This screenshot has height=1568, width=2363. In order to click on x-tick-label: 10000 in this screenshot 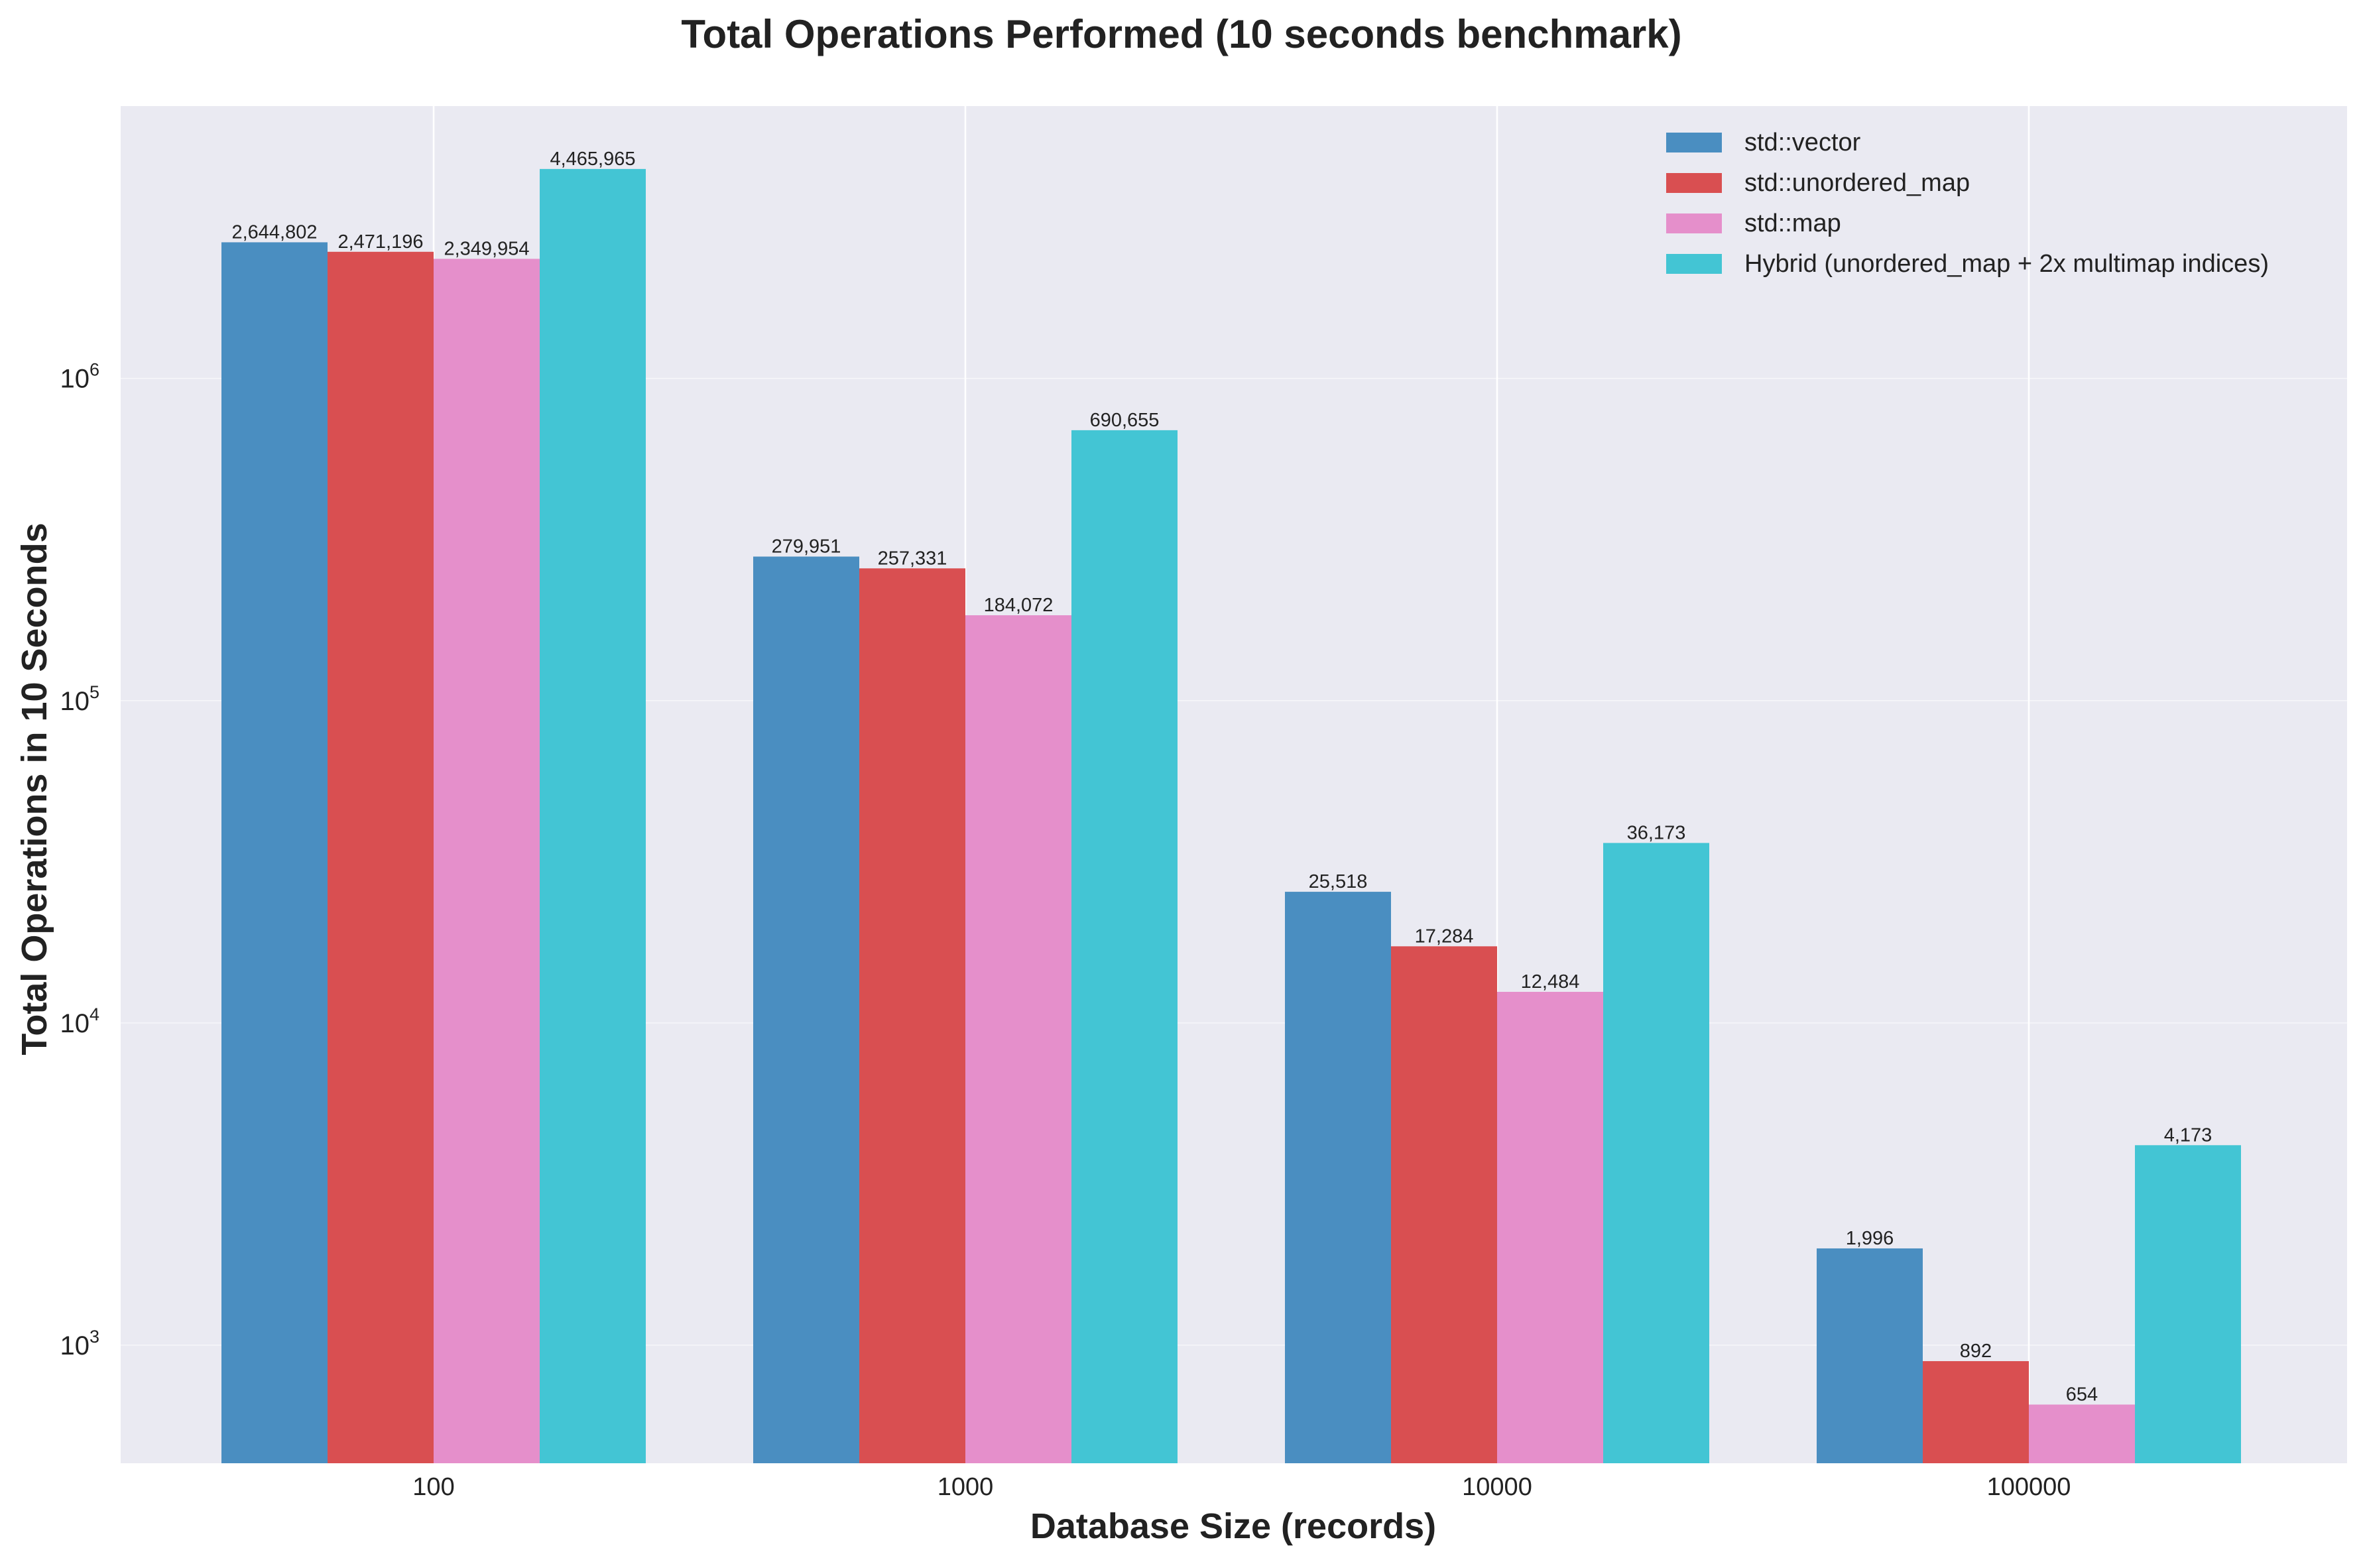, I will do `click(1497, 1487)`.